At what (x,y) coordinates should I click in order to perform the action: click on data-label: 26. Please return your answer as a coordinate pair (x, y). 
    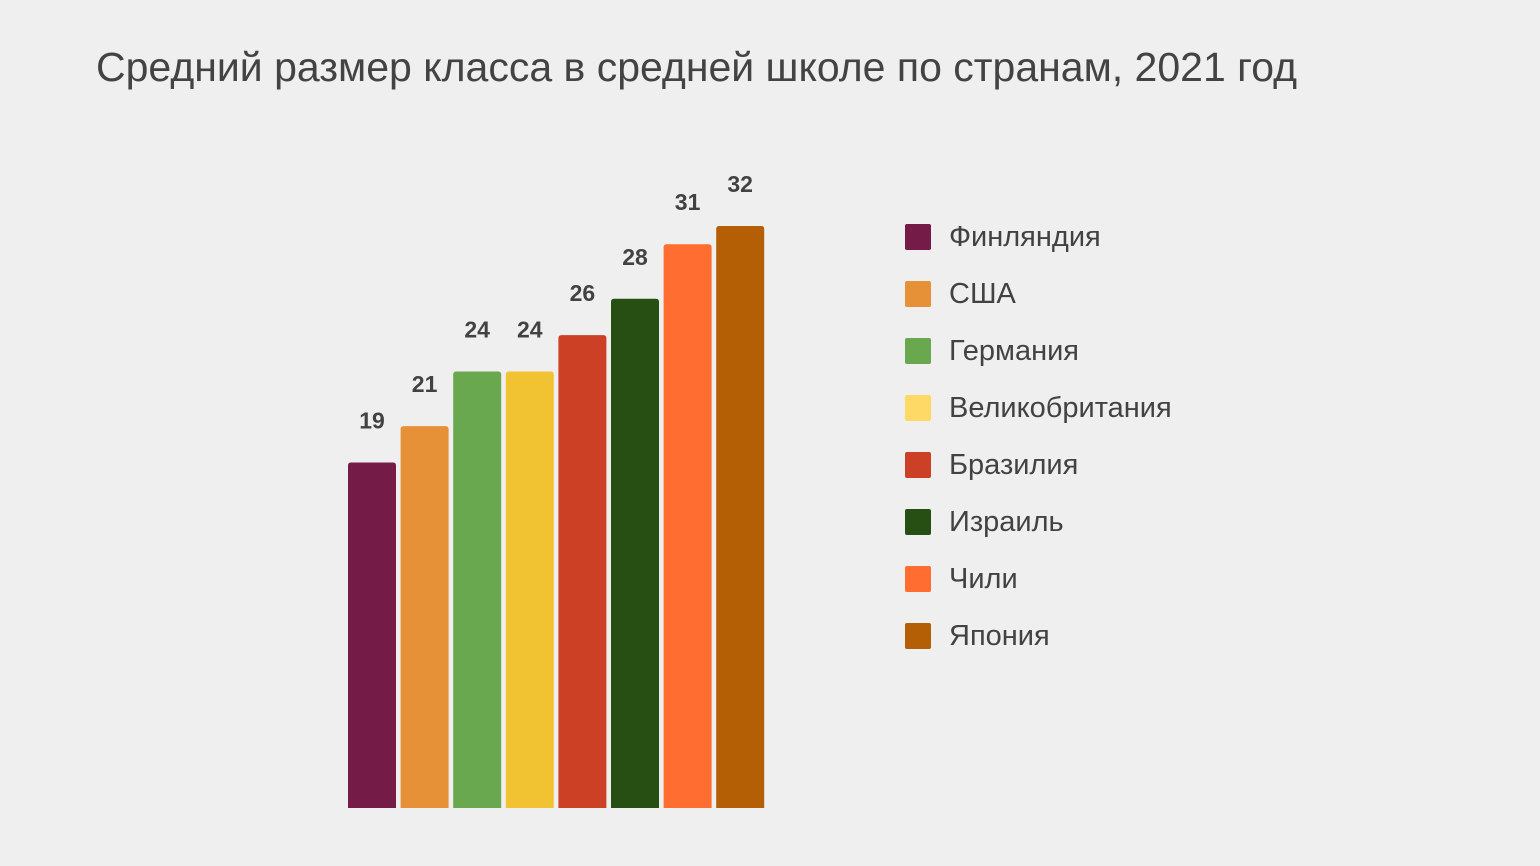
    Looking at the image, I should click on (583, 293).